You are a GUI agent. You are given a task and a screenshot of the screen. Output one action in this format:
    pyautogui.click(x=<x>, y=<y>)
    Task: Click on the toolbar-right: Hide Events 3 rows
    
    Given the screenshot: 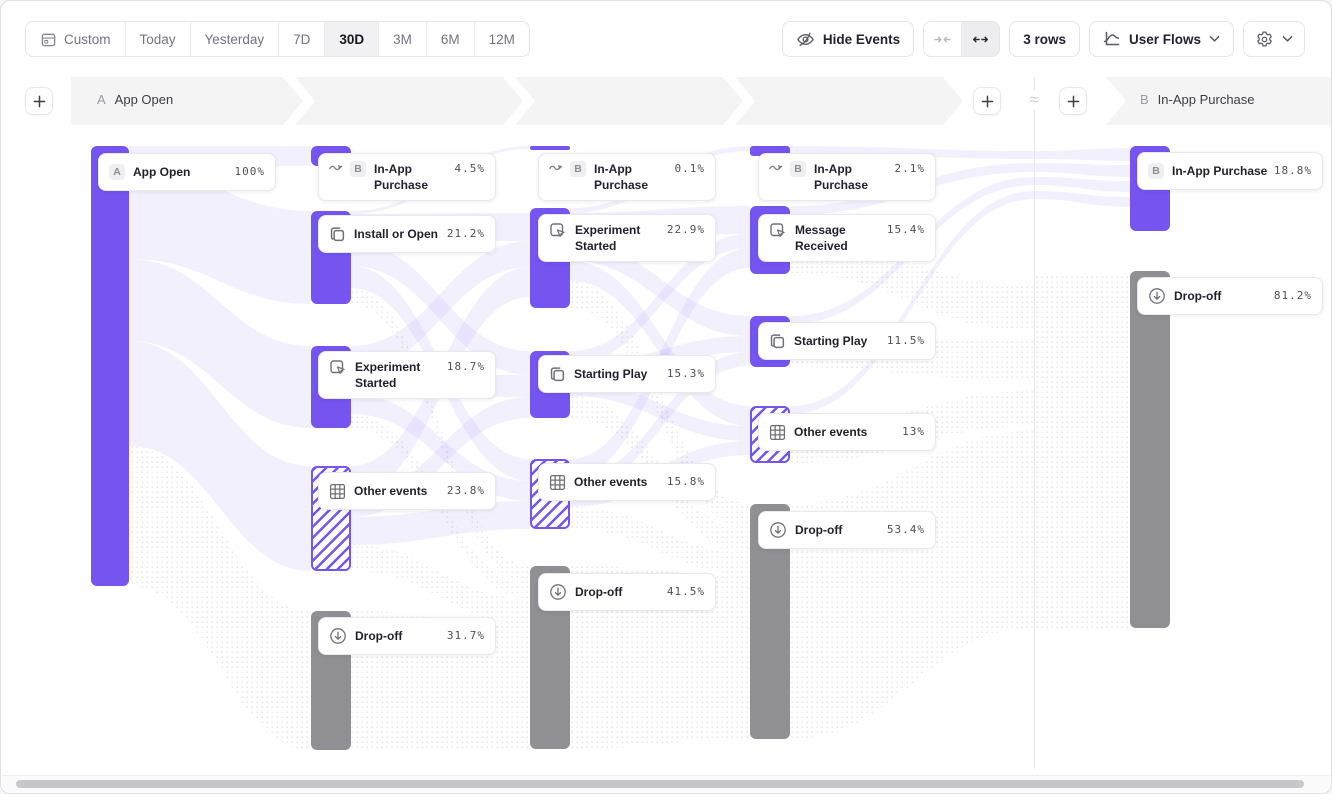 What is the action you would take?
    pyautogui.click(x=1043, y=39)
    